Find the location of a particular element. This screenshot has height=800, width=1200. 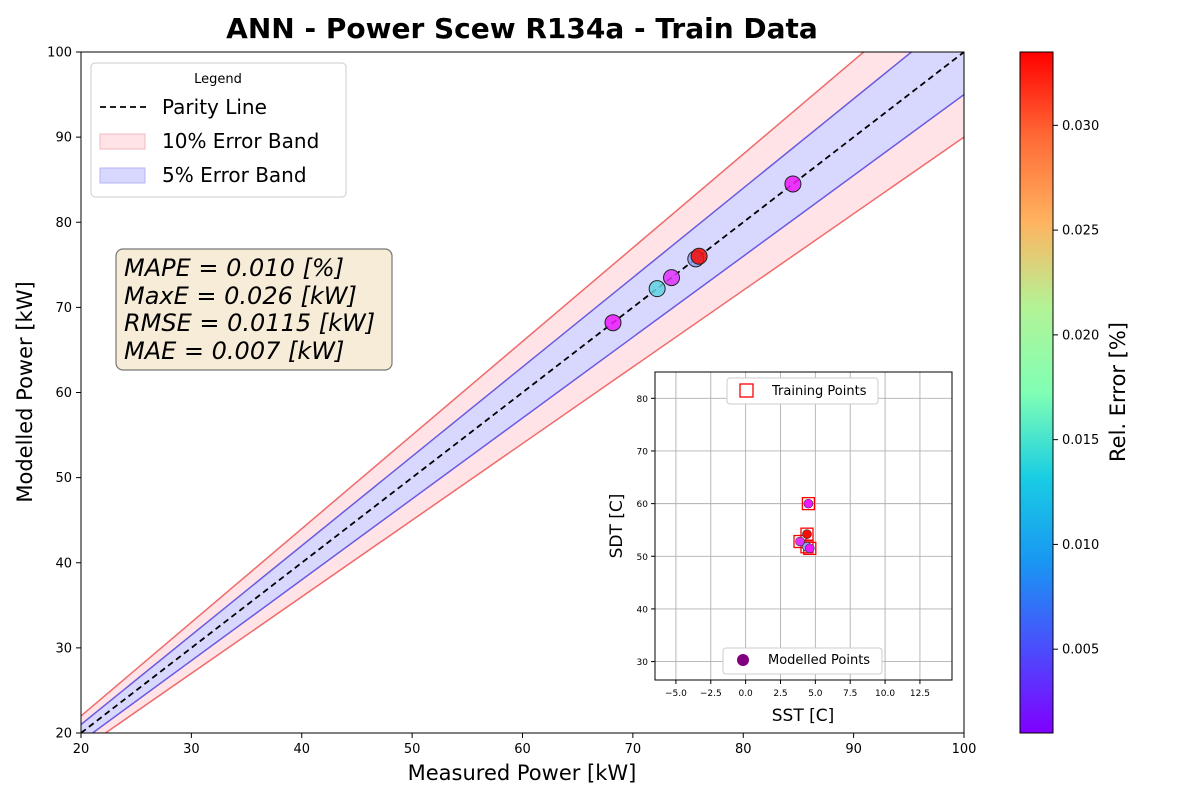

main-x-tick-label-1: 20 is located at coordinates (81, 749).